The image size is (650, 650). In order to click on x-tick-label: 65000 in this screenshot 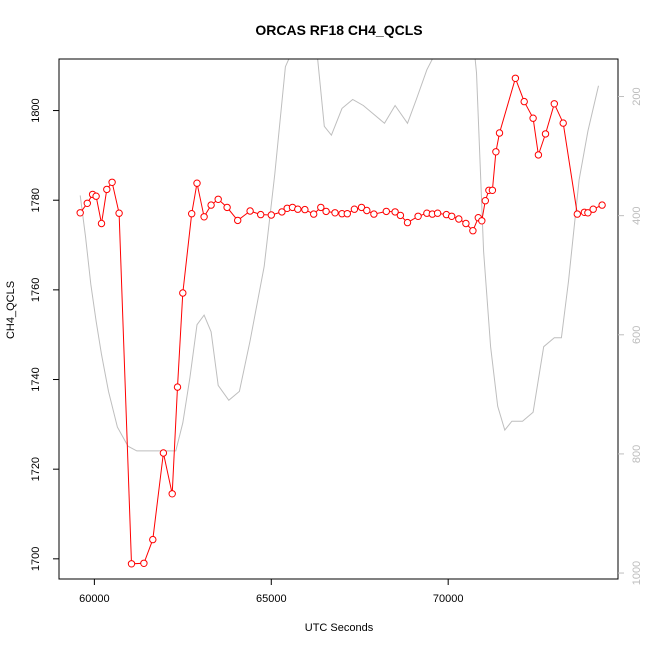, I will do `click(271, 599)`.